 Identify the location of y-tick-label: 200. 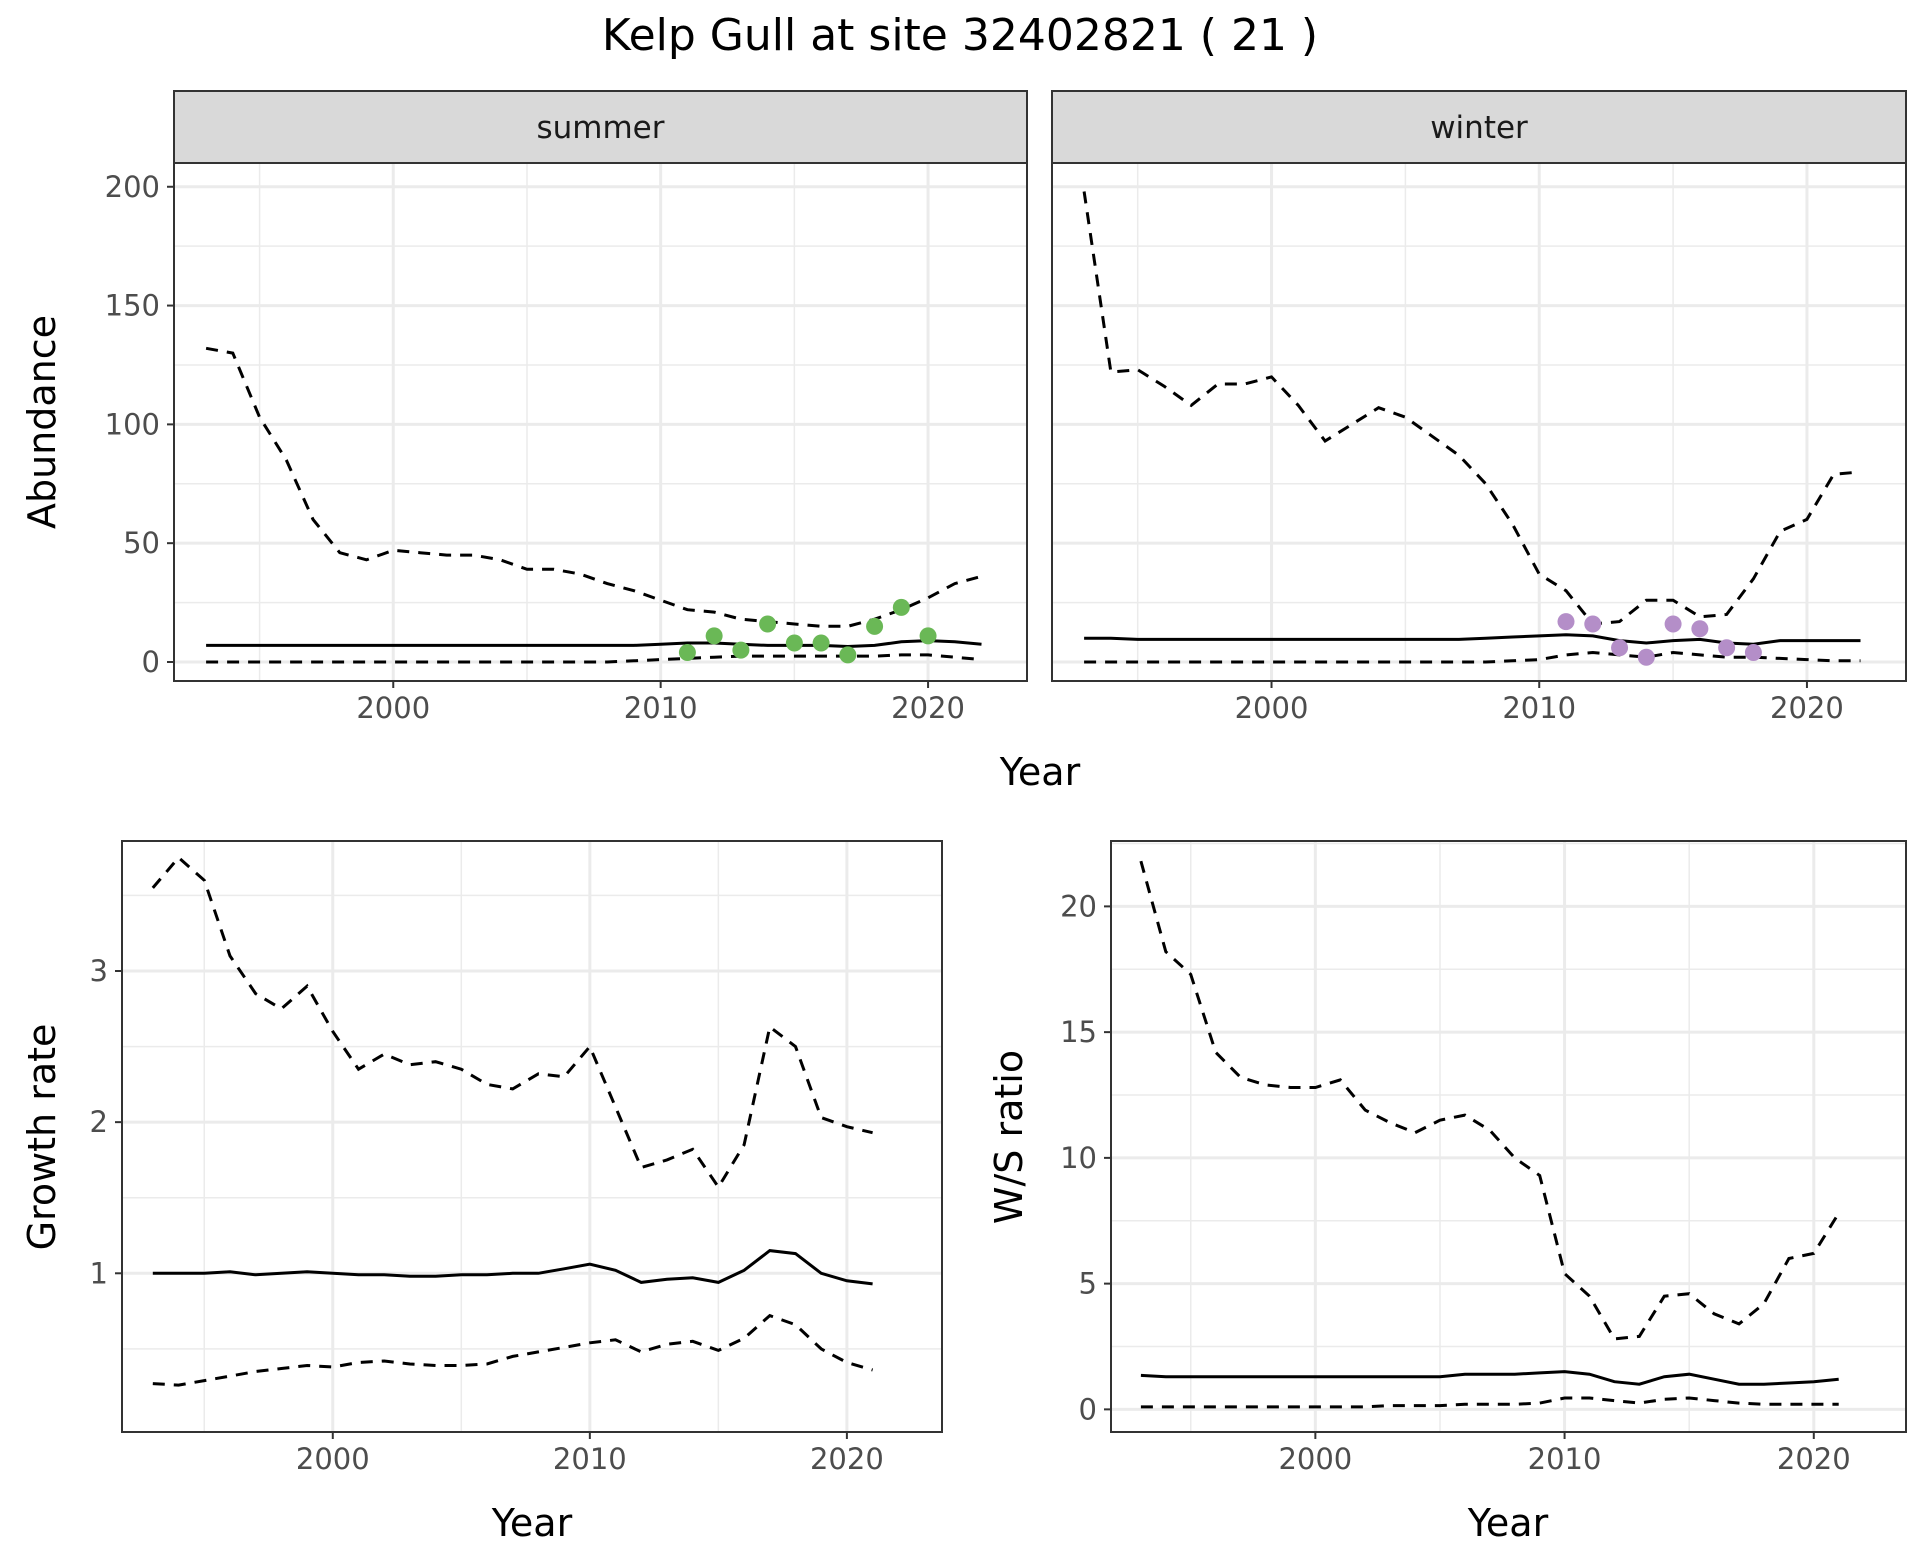
(132, 187).